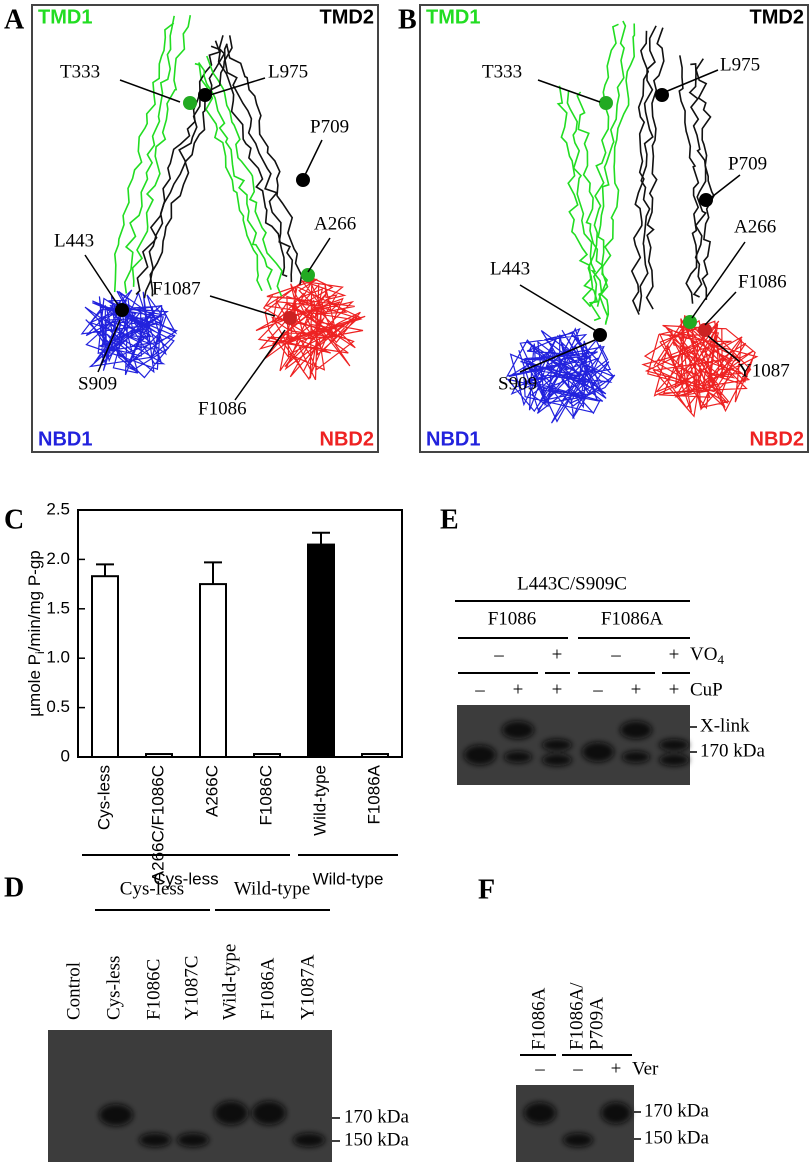 This screenshot has height=1163, width=812. I want to click on residue-label: F1087, so click(176, 288).